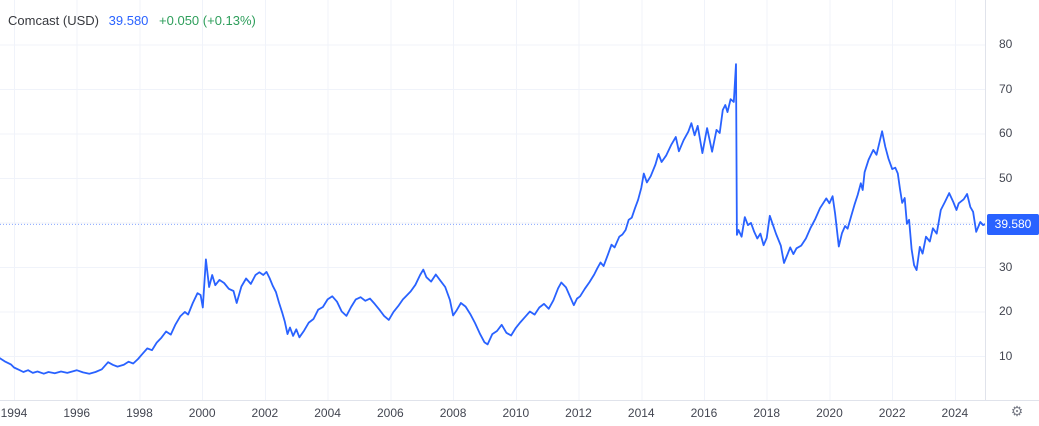 The image size is (1039, 426). I want to click on symbol-legend: Comcast (USD) 39.580 +0.050 (+0.13%), so click(132, 20).